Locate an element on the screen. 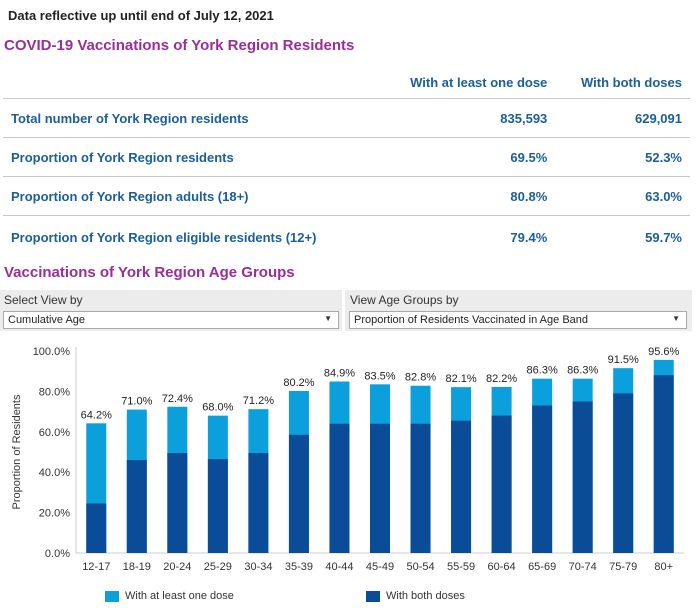  view-select-value: Cumulative Age is located at coordinates (47, 320).